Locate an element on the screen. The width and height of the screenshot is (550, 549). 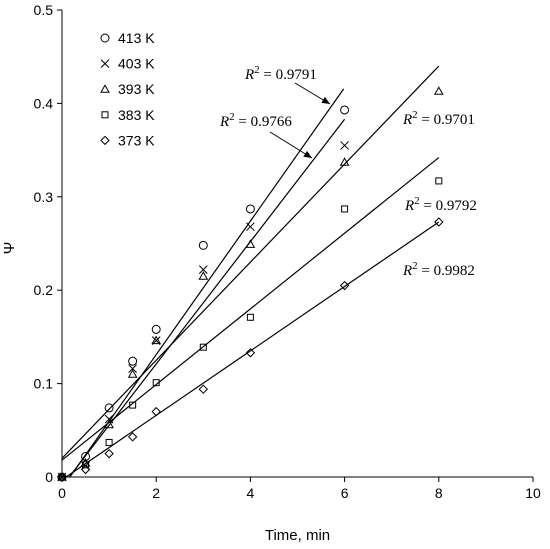
r2-label: R2 = 0.9982 is located at coordinates (438, 269).